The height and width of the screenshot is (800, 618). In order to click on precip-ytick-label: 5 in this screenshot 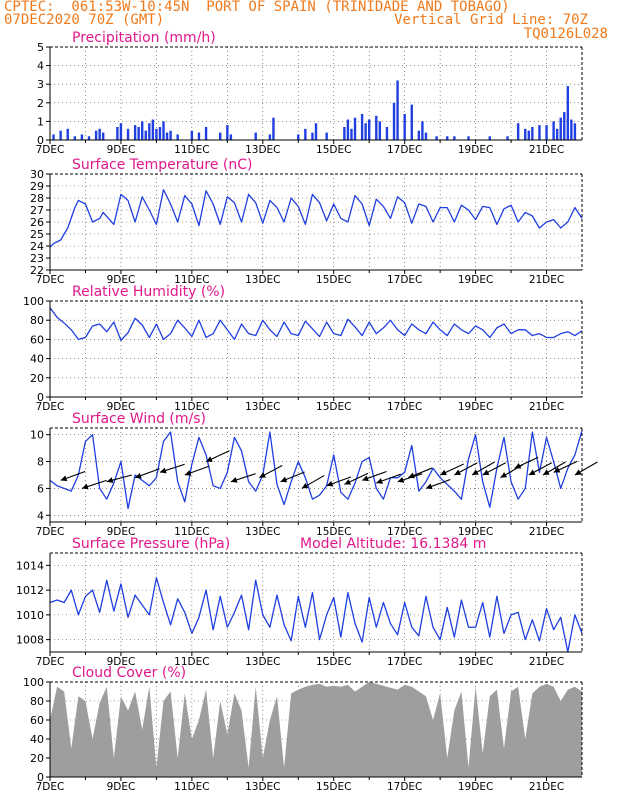, I will do `click(40, 47)`.